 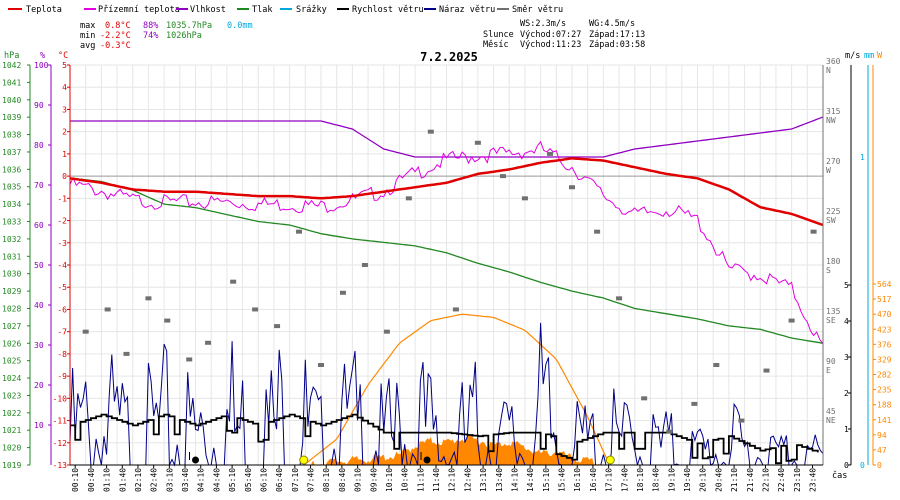 What do you see at coordinates (550, 45) in the screenshot?
I see `info-moonrise: Východ:11:23` at bounding box center [550, 45].